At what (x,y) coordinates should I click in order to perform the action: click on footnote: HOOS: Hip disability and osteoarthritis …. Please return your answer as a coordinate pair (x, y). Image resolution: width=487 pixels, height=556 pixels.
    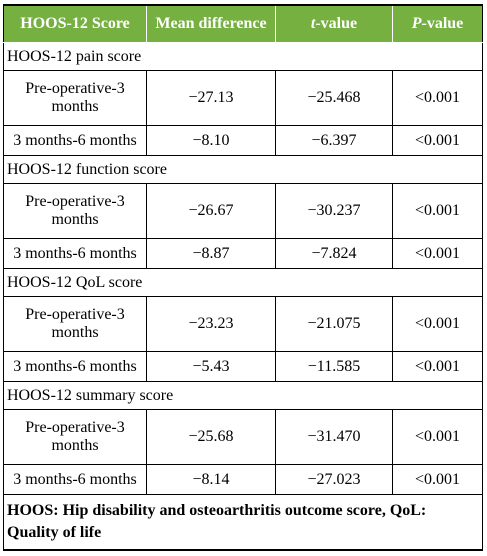
    Looking at the image, I should click on (243, 522).